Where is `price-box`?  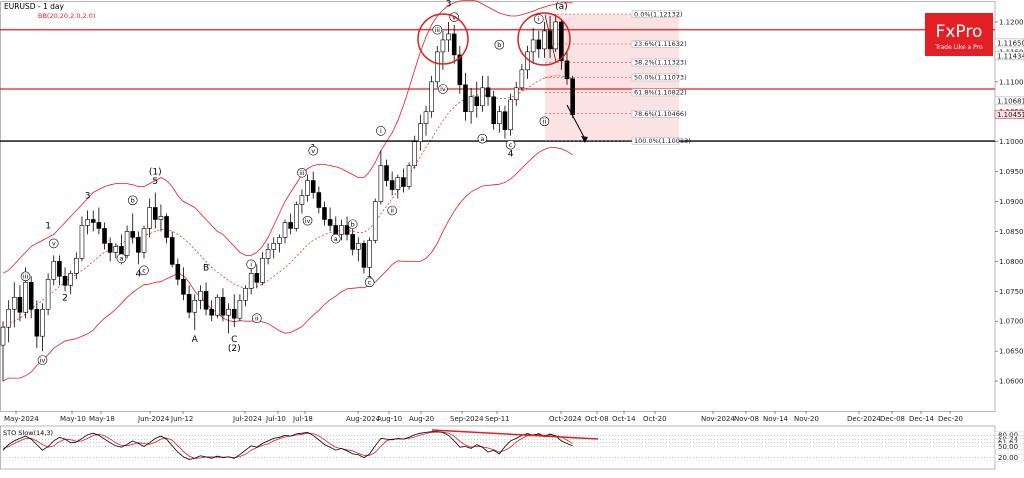
price-box is located at coordinates (1009, 114).